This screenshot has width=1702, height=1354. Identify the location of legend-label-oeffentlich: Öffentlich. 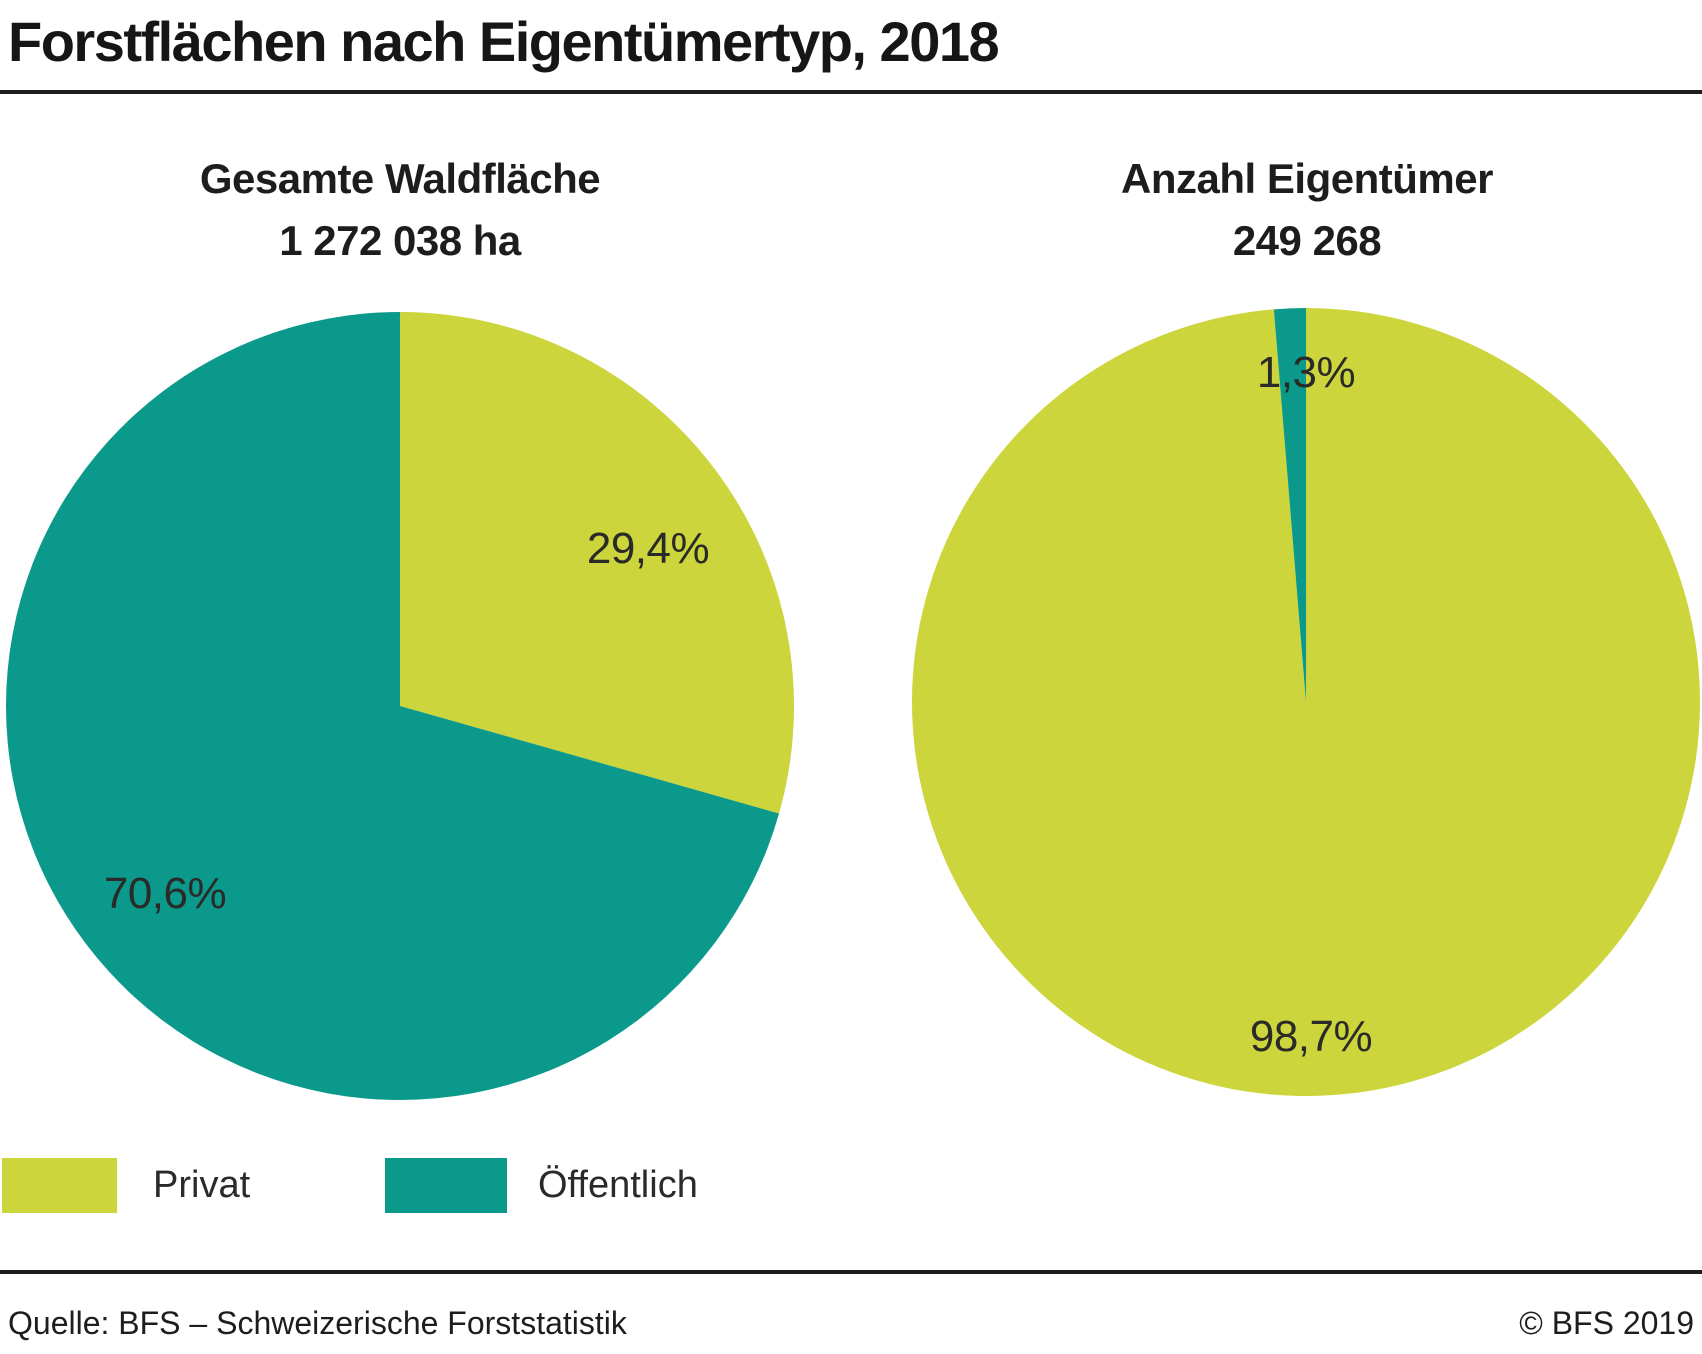
(618, 1185).